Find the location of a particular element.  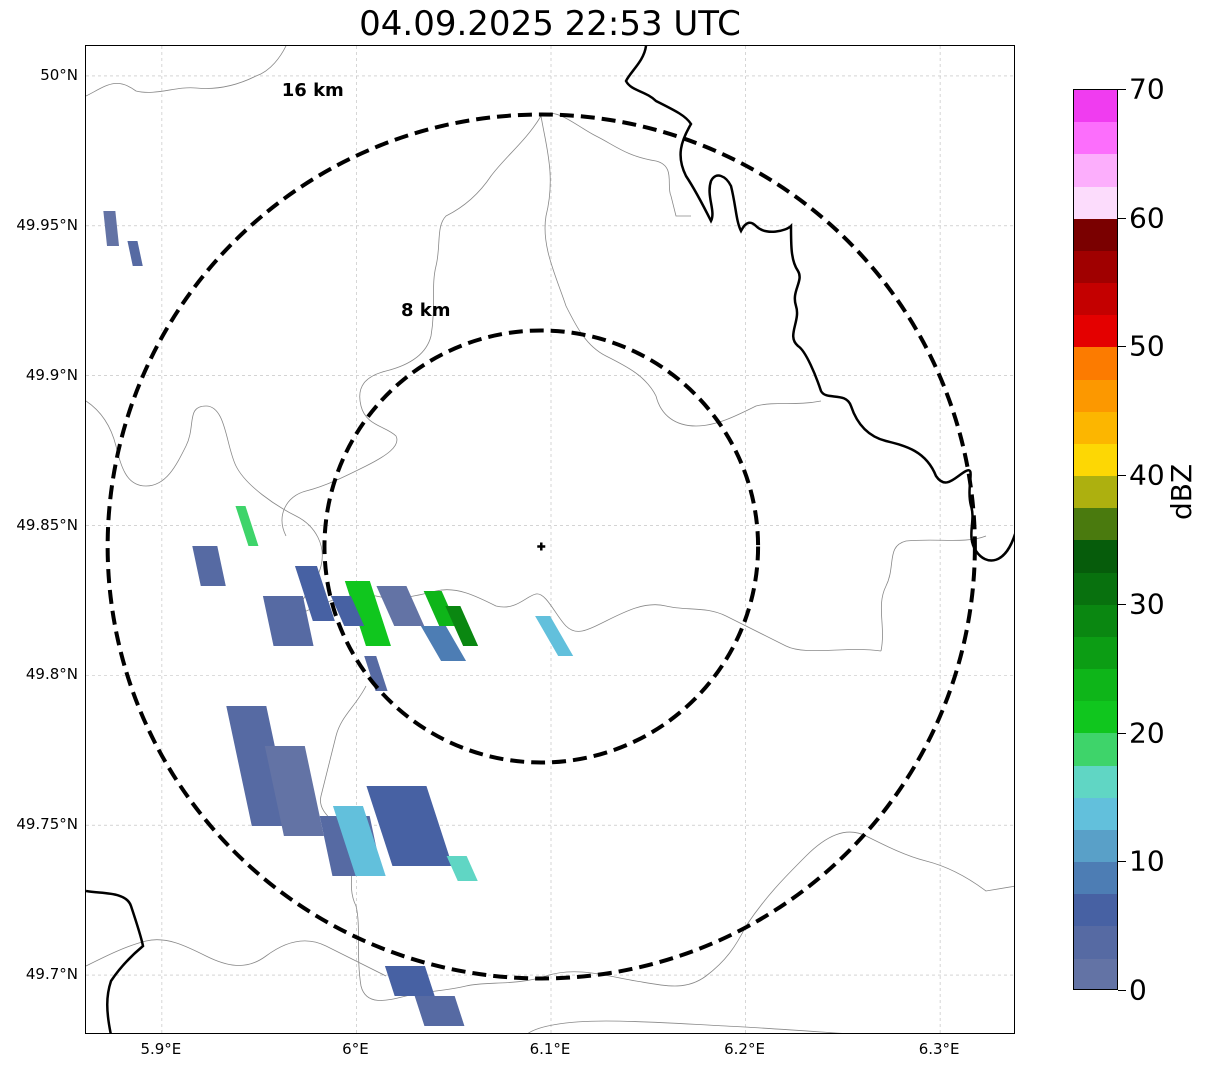

lon-tick-label: 6°E is located at coordinates (355, 1049).